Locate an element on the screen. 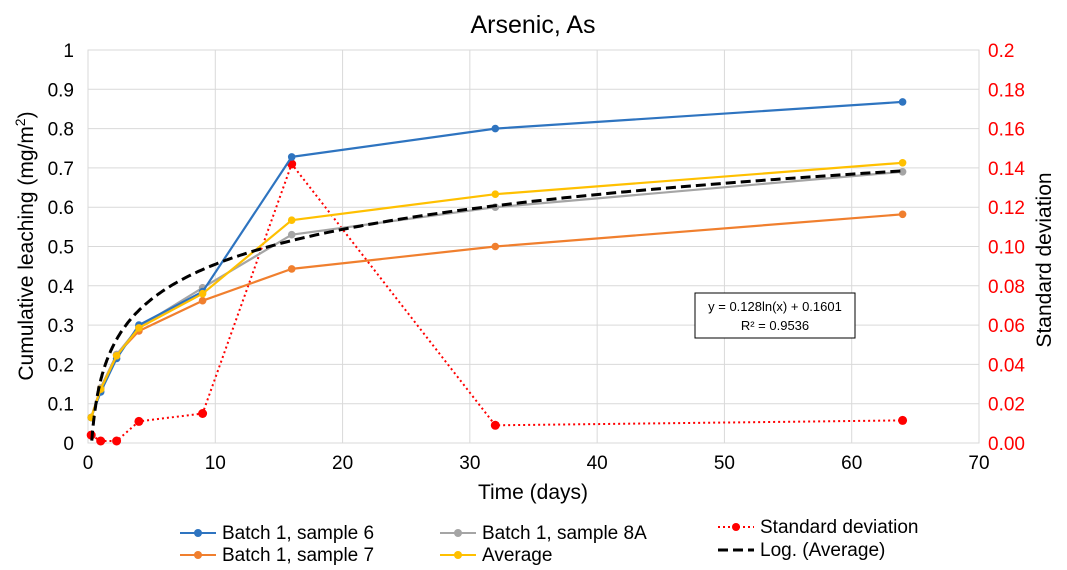 This screenshot has height=570, width=1067. trendline-equation-box: y = 0.128ln(x) + 0.1601 R² = 0.9536 is located at coordinates (775, 315).